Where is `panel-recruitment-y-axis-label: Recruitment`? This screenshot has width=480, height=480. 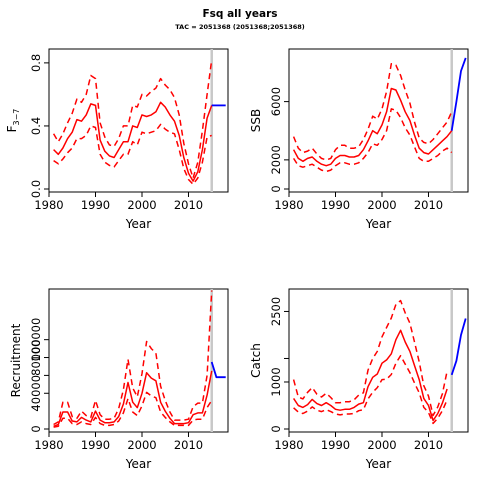 panel-recruitment-y-axis-label: Recruitment is located at coordinates (16, 360).